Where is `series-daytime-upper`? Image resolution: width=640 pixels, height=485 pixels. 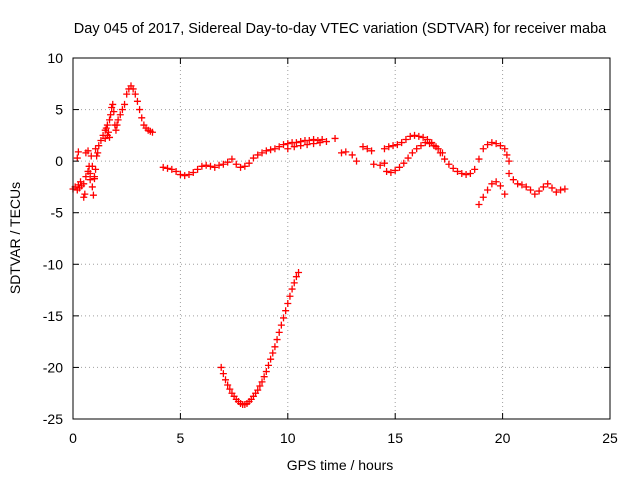 series-daytime-upper is located at coordinates (307, 145).